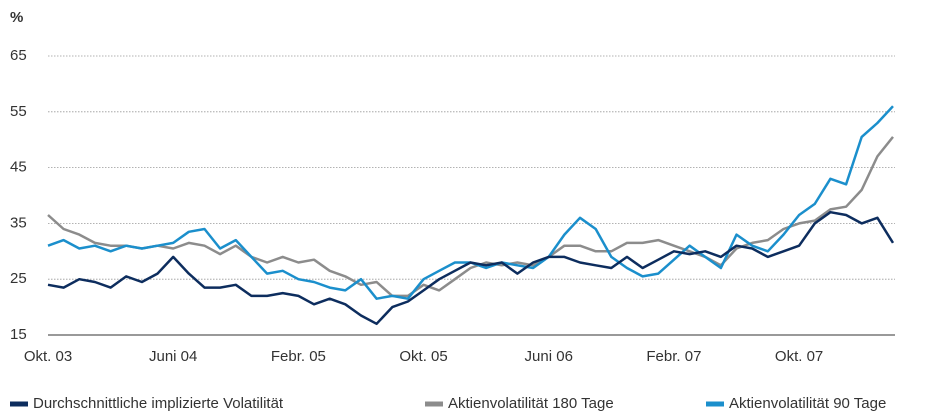  Describe the element at coordinates (18, 167) in the screenshot. I see `y-tick-label: 45` at that location.